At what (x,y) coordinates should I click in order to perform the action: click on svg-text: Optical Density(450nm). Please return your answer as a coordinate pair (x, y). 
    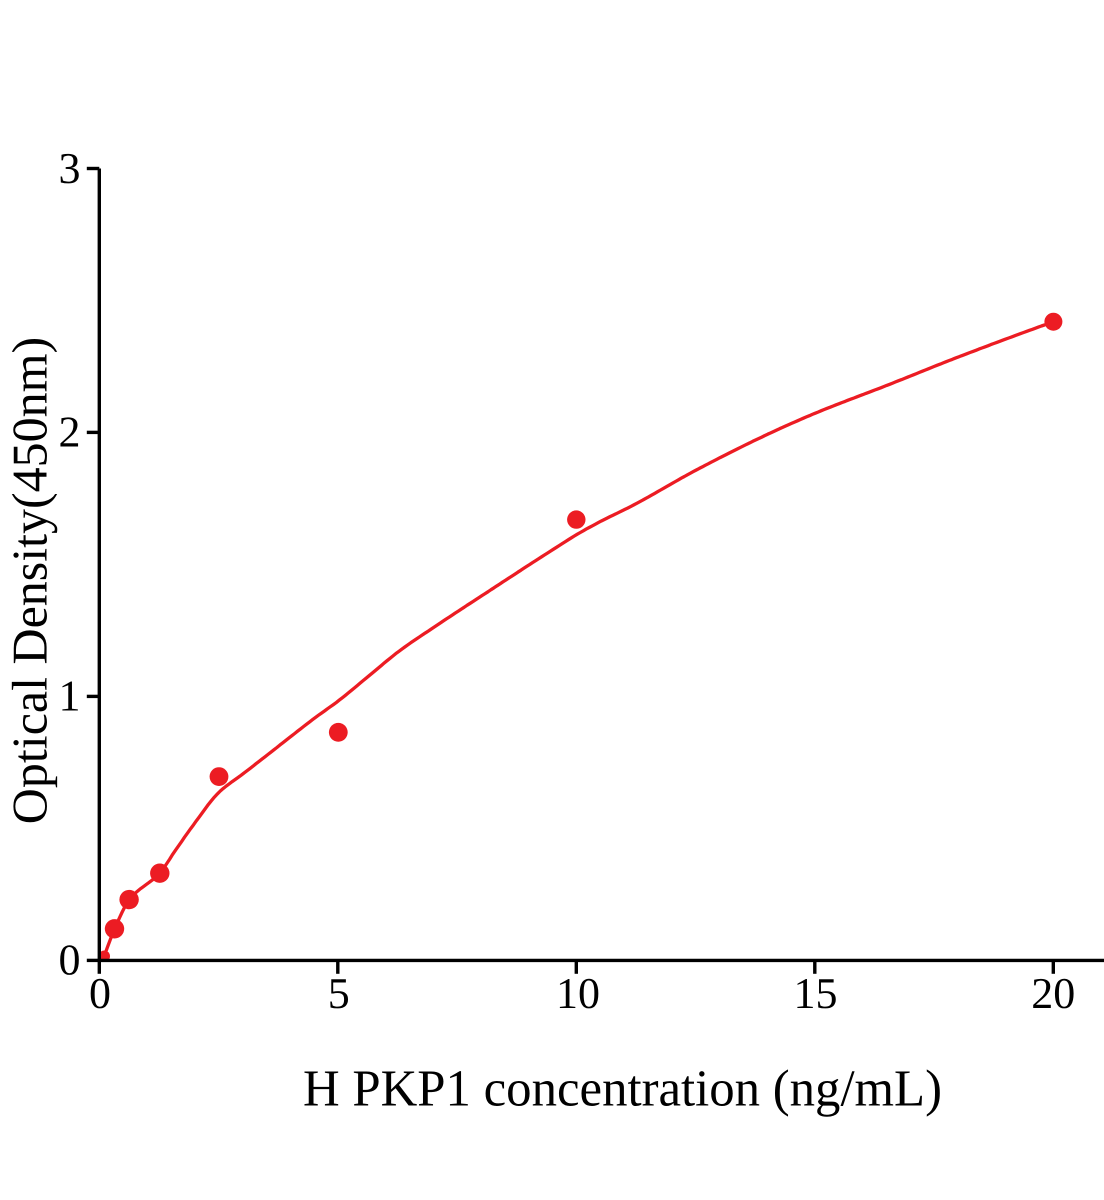
    Looking at the image, I should click on (29, 580).